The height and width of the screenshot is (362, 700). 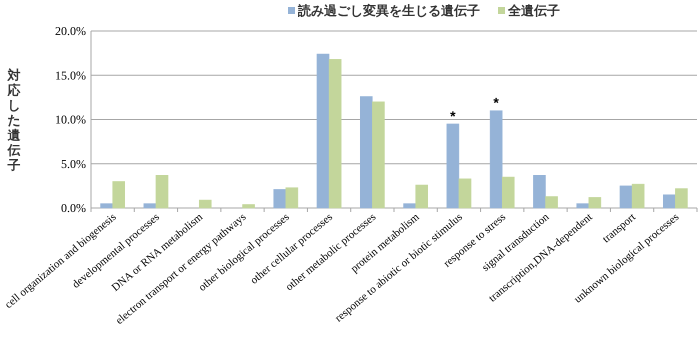 I want to click on y-tick-label: 5.0%, so click(x=73, y=163).